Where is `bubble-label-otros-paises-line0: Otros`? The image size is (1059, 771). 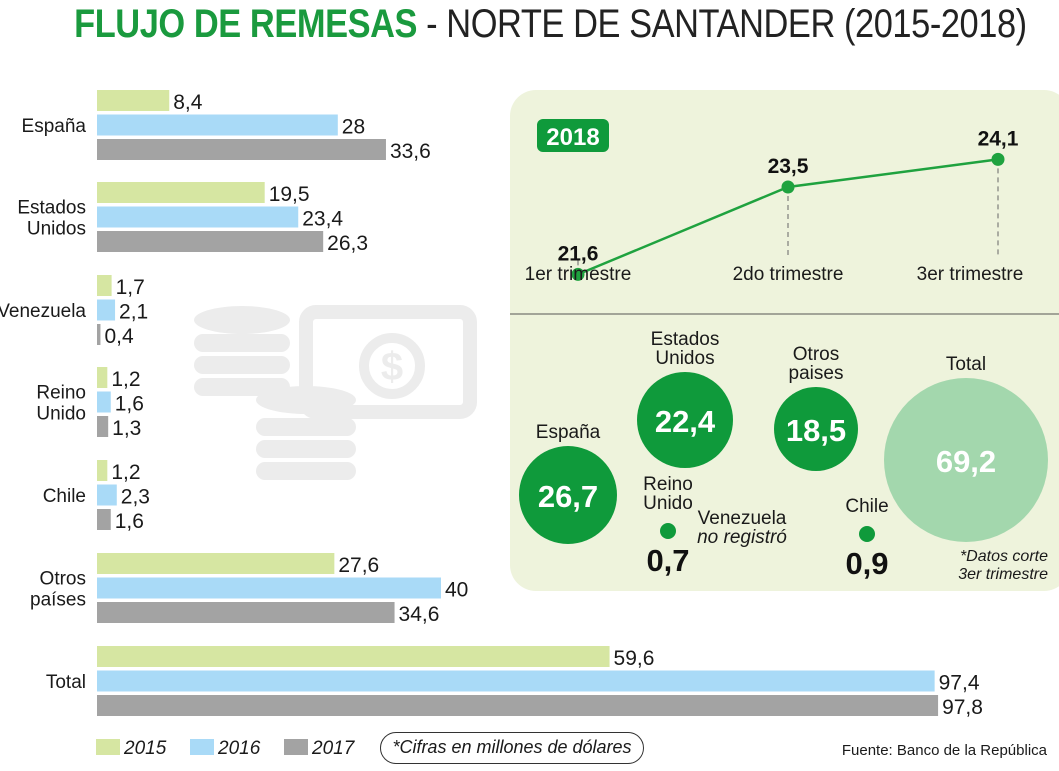
bubble-label-otros-paises-line0: Otros is located at coordinates (816, 354).